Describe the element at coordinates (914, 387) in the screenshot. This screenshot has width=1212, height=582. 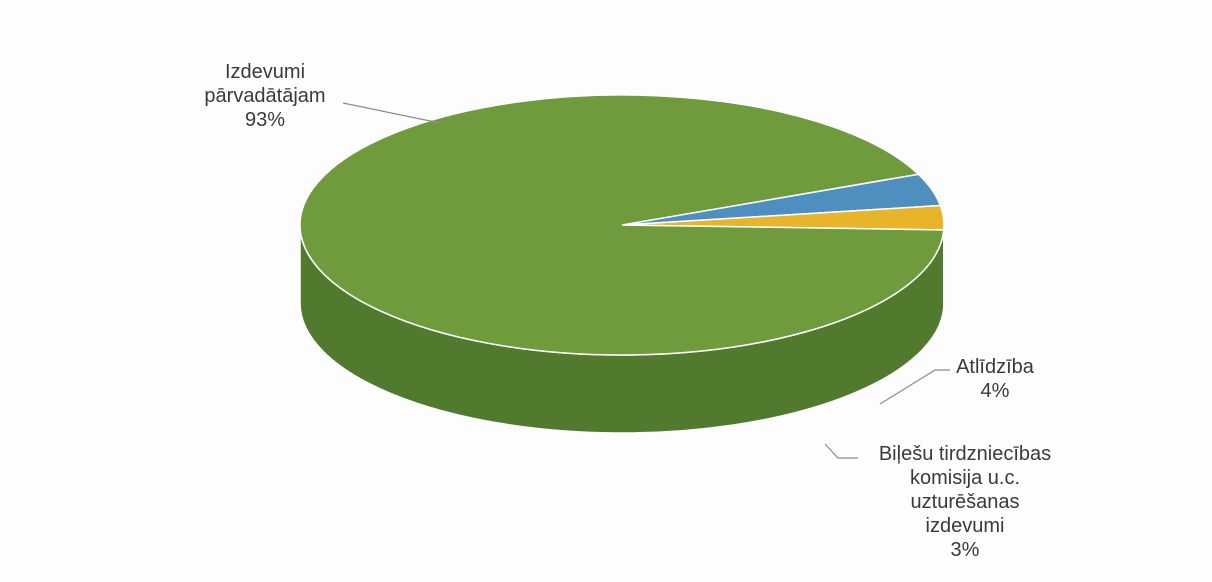
I see `leader-atlidziba` at that location.